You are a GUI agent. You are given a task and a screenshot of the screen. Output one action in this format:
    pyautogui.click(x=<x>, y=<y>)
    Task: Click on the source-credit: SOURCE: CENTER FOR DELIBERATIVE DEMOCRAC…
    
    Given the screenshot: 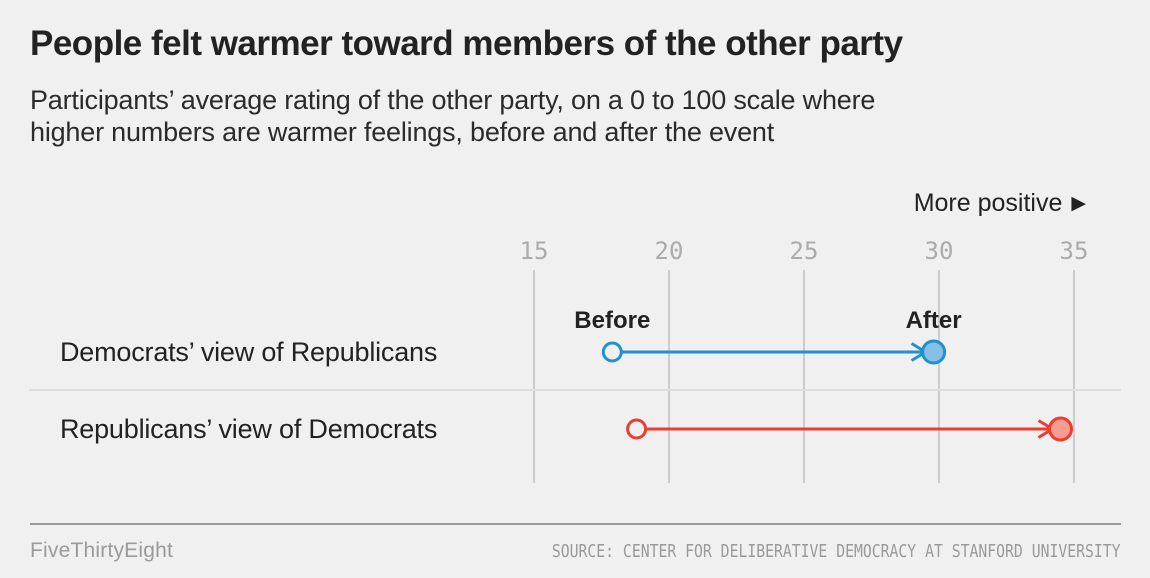 What is the action you would take?
    pyautogui.click(x=836, y=551)
    